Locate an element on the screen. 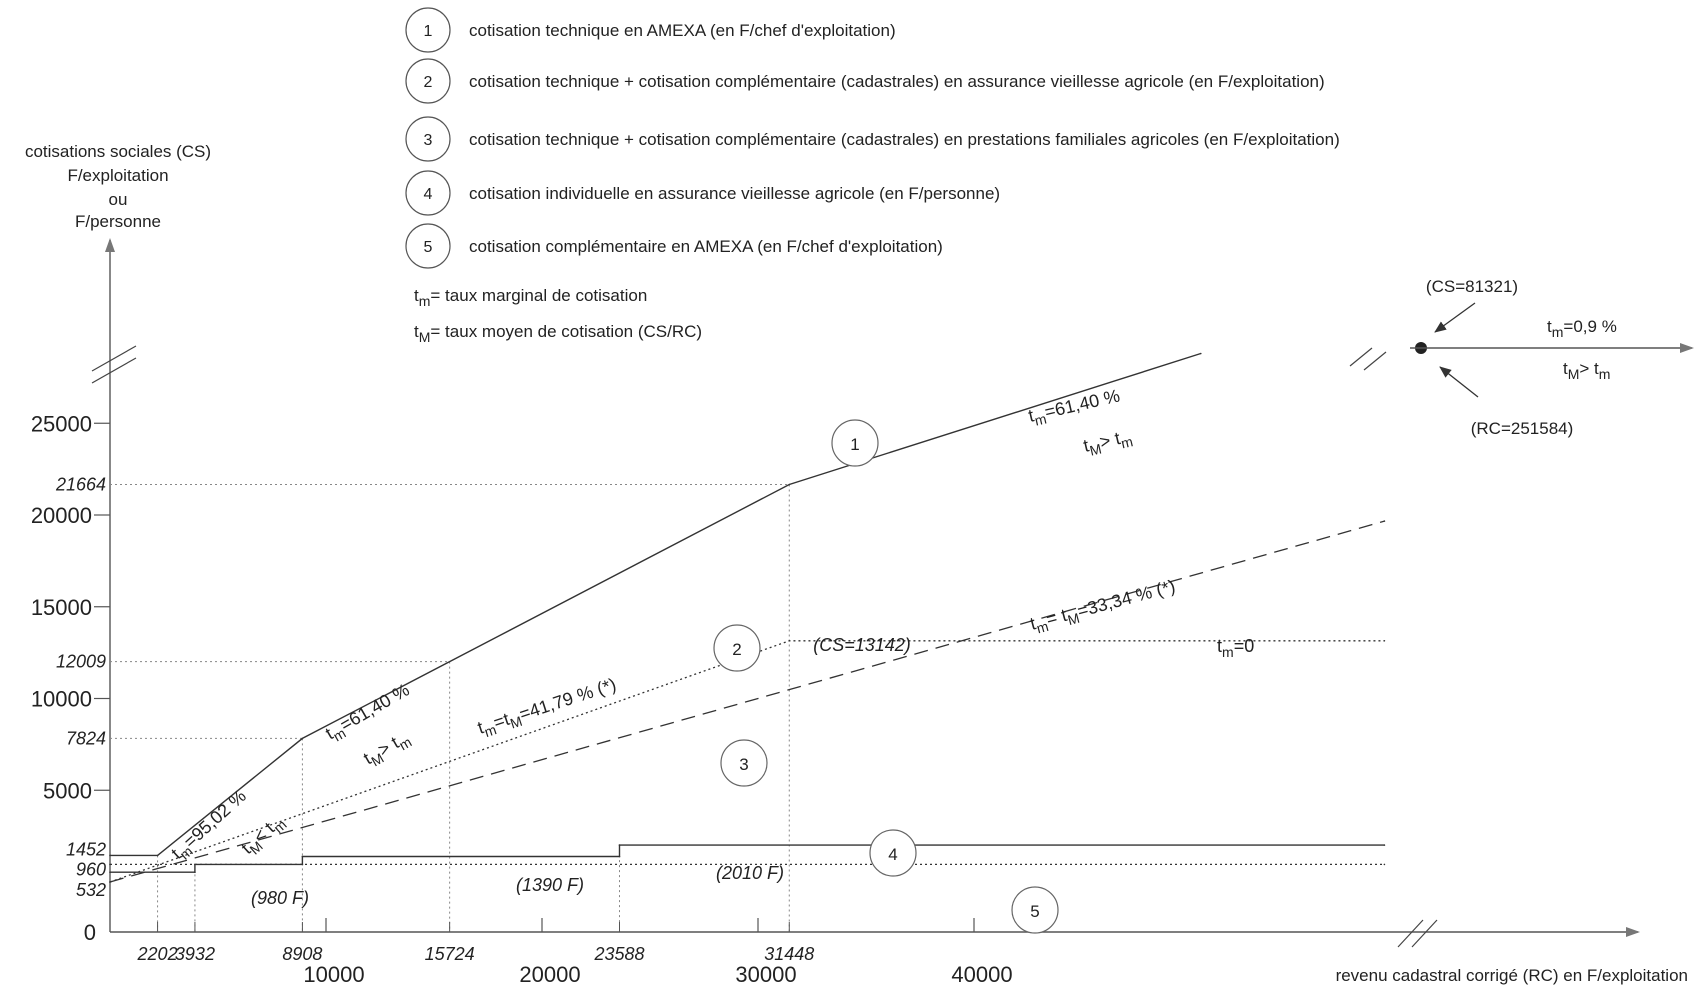 The image size is (1699, 990). legend-number: 2 is located at coordinates (428, 82).